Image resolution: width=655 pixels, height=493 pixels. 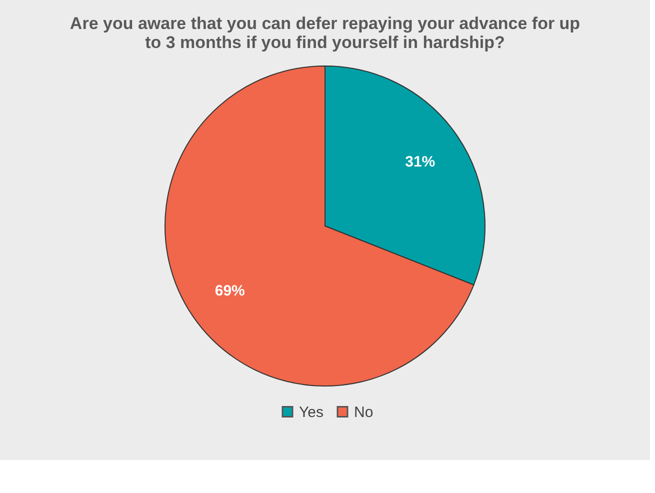 I want to click on data-label: 31%, so click(x=420, y=161).